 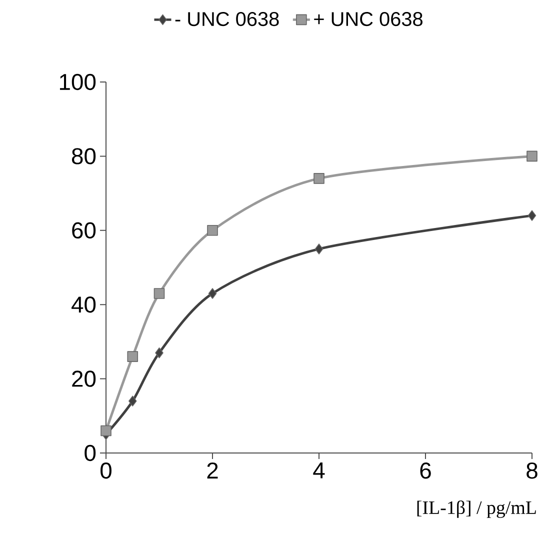 What do you see at coordinates (368, 19) in the screenshot?
I see `legend-label: + UNC 0638` at bounding box center [368, 19].